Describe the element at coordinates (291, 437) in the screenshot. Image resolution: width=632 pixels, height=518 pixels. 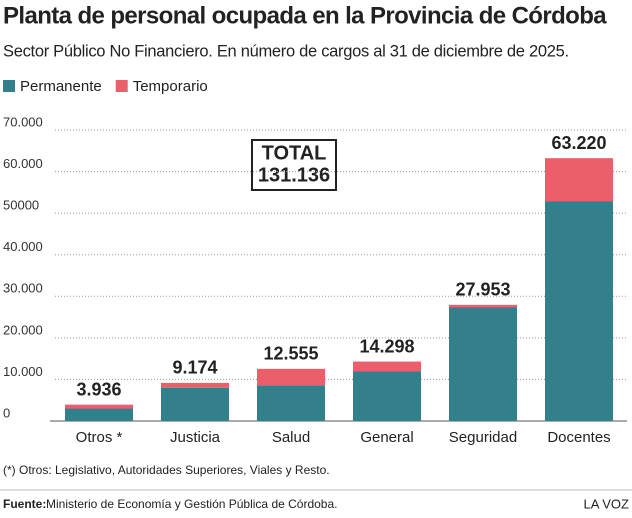
I see `x-tick-label: Salud` at that location.